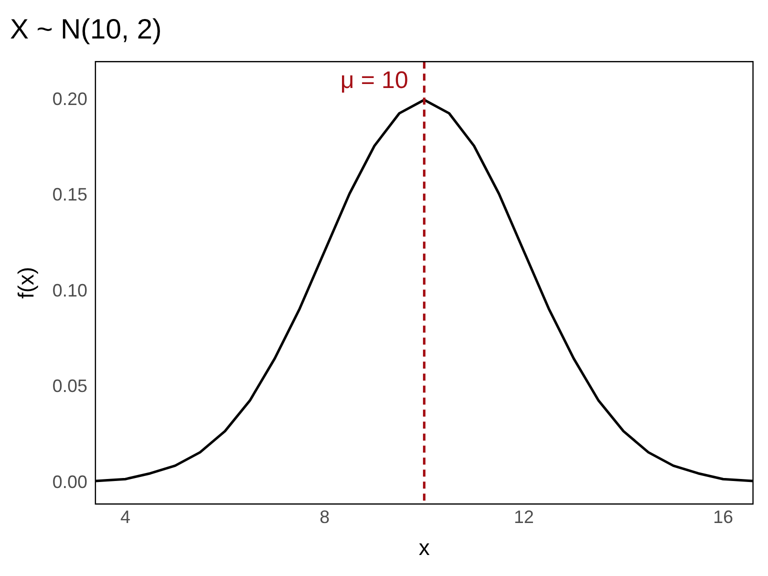 The image size is (768, 576). Describe the element at coordinates (70, 194) in the screenshot. I see `y-tick-label: 0.15` at that location.